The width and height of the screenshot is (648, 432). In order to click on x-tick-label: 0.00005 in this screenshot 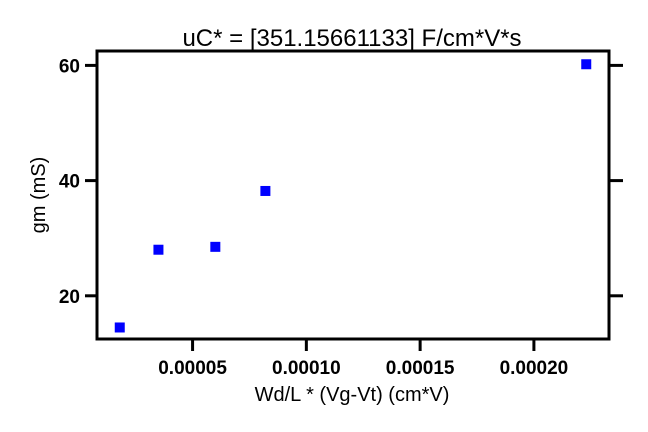, I will do `click(192, 368)`.